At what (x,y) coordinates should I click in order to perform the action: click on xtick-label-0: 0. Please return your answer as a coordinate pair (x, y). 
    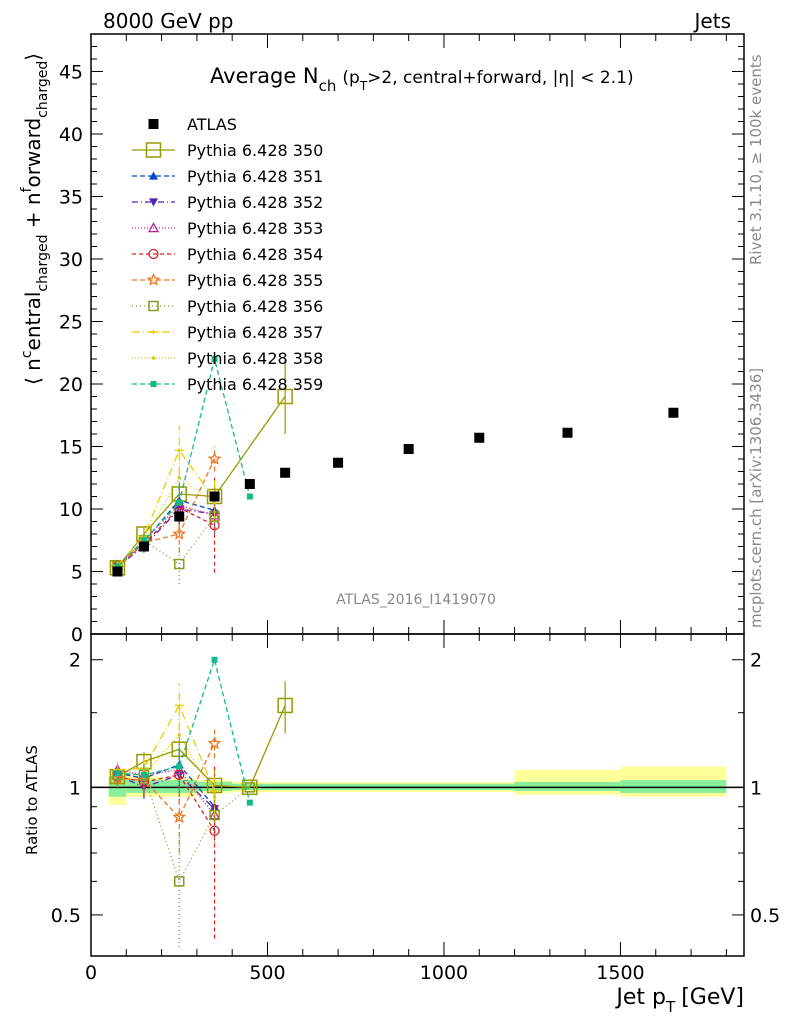
    Looking at the image, I should click on (91, 973).